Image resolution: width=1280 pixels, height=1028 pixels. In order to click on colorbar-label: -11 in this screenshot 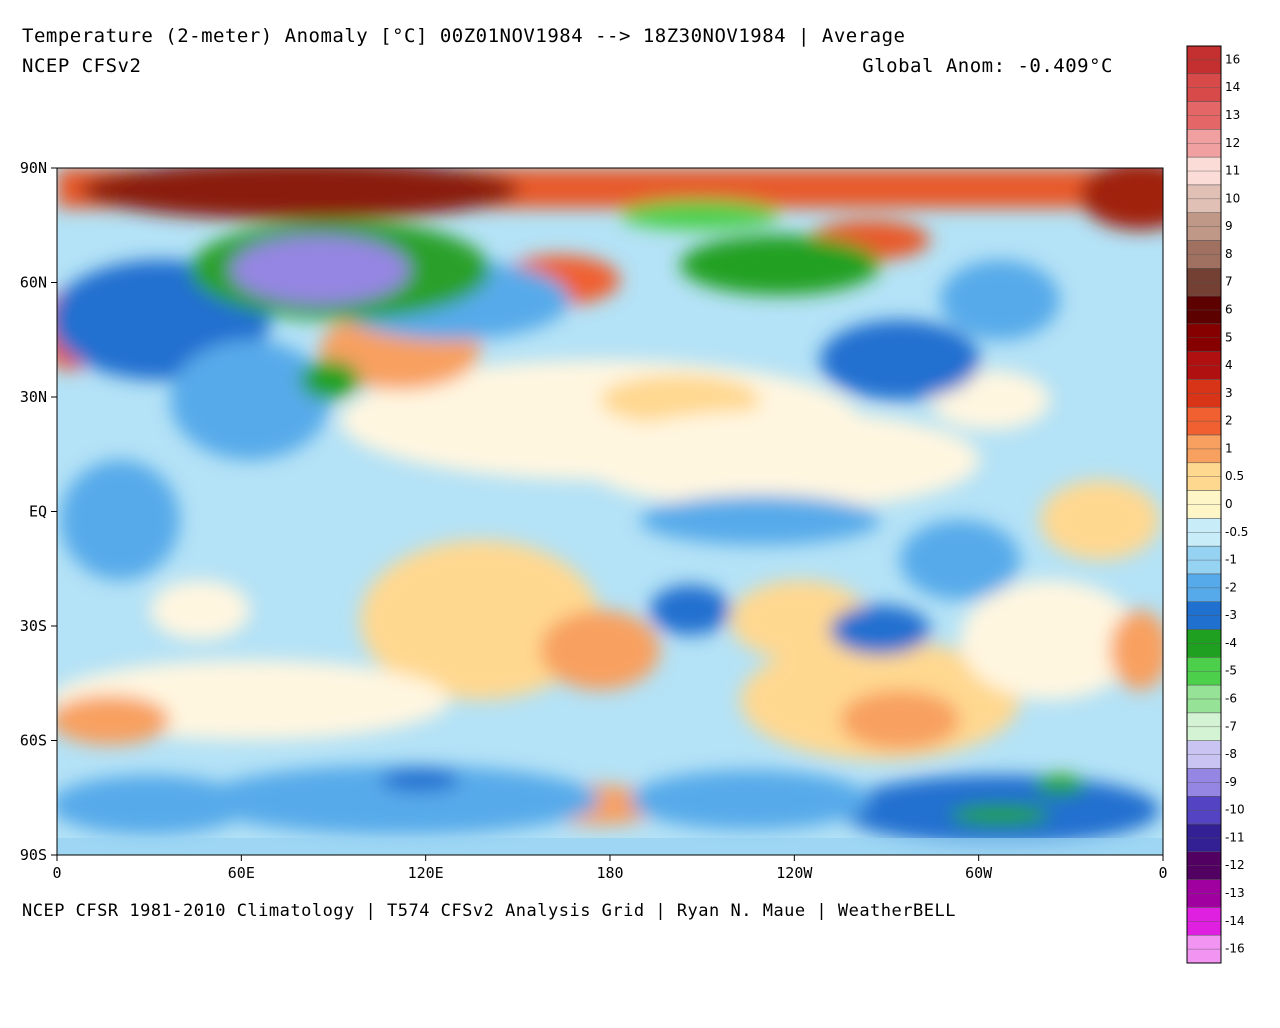, I will do `click(1235, 837)`.